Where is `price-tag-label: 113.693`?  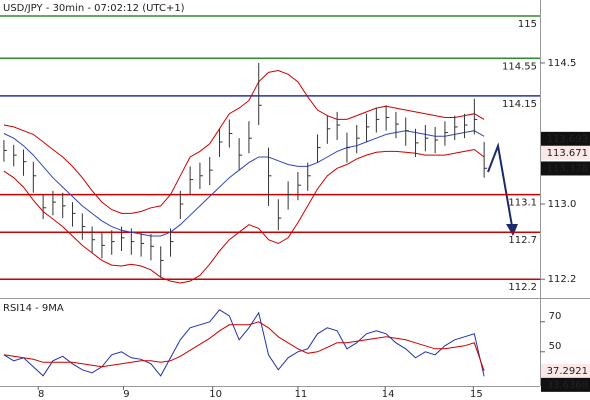
price-tag-label: 113.693 is located at coordinates (567, 139).